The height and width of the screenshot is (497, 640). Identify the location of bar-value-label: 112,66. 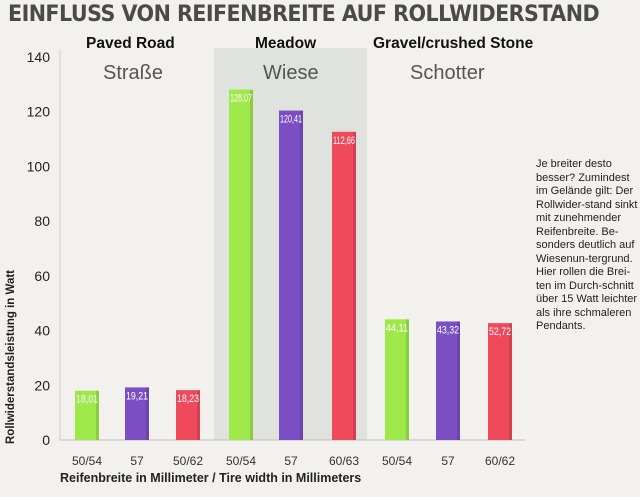
(344, 141).